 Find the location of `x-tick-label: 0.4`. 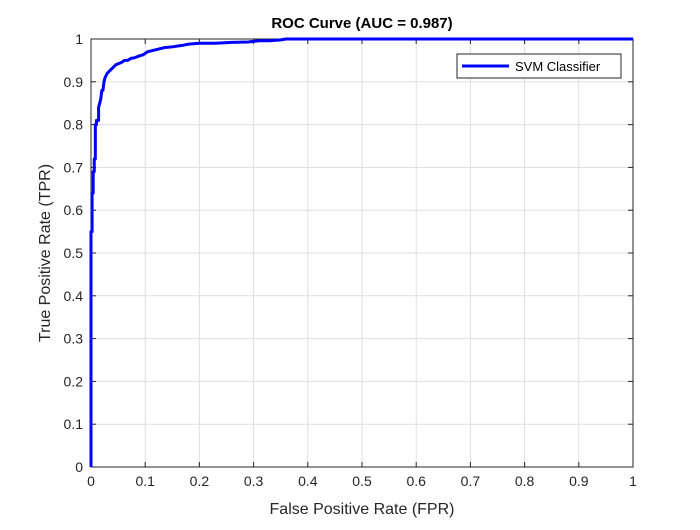

x-tick-label: 0.4 is located at coordinates (308, 481).